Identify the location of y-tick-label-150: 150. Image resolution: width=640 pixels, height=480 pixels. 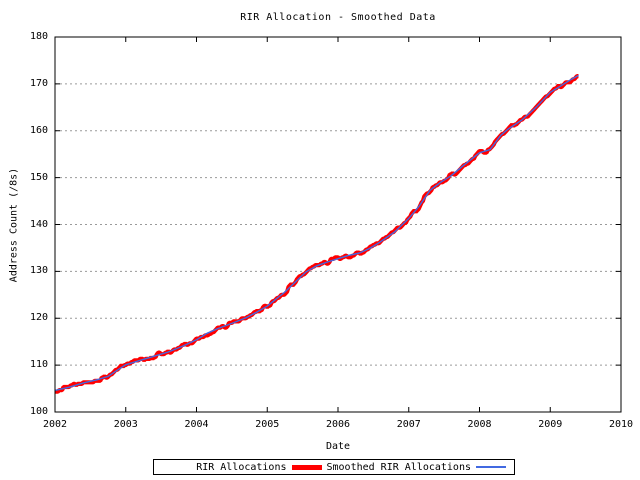
(38, 177).